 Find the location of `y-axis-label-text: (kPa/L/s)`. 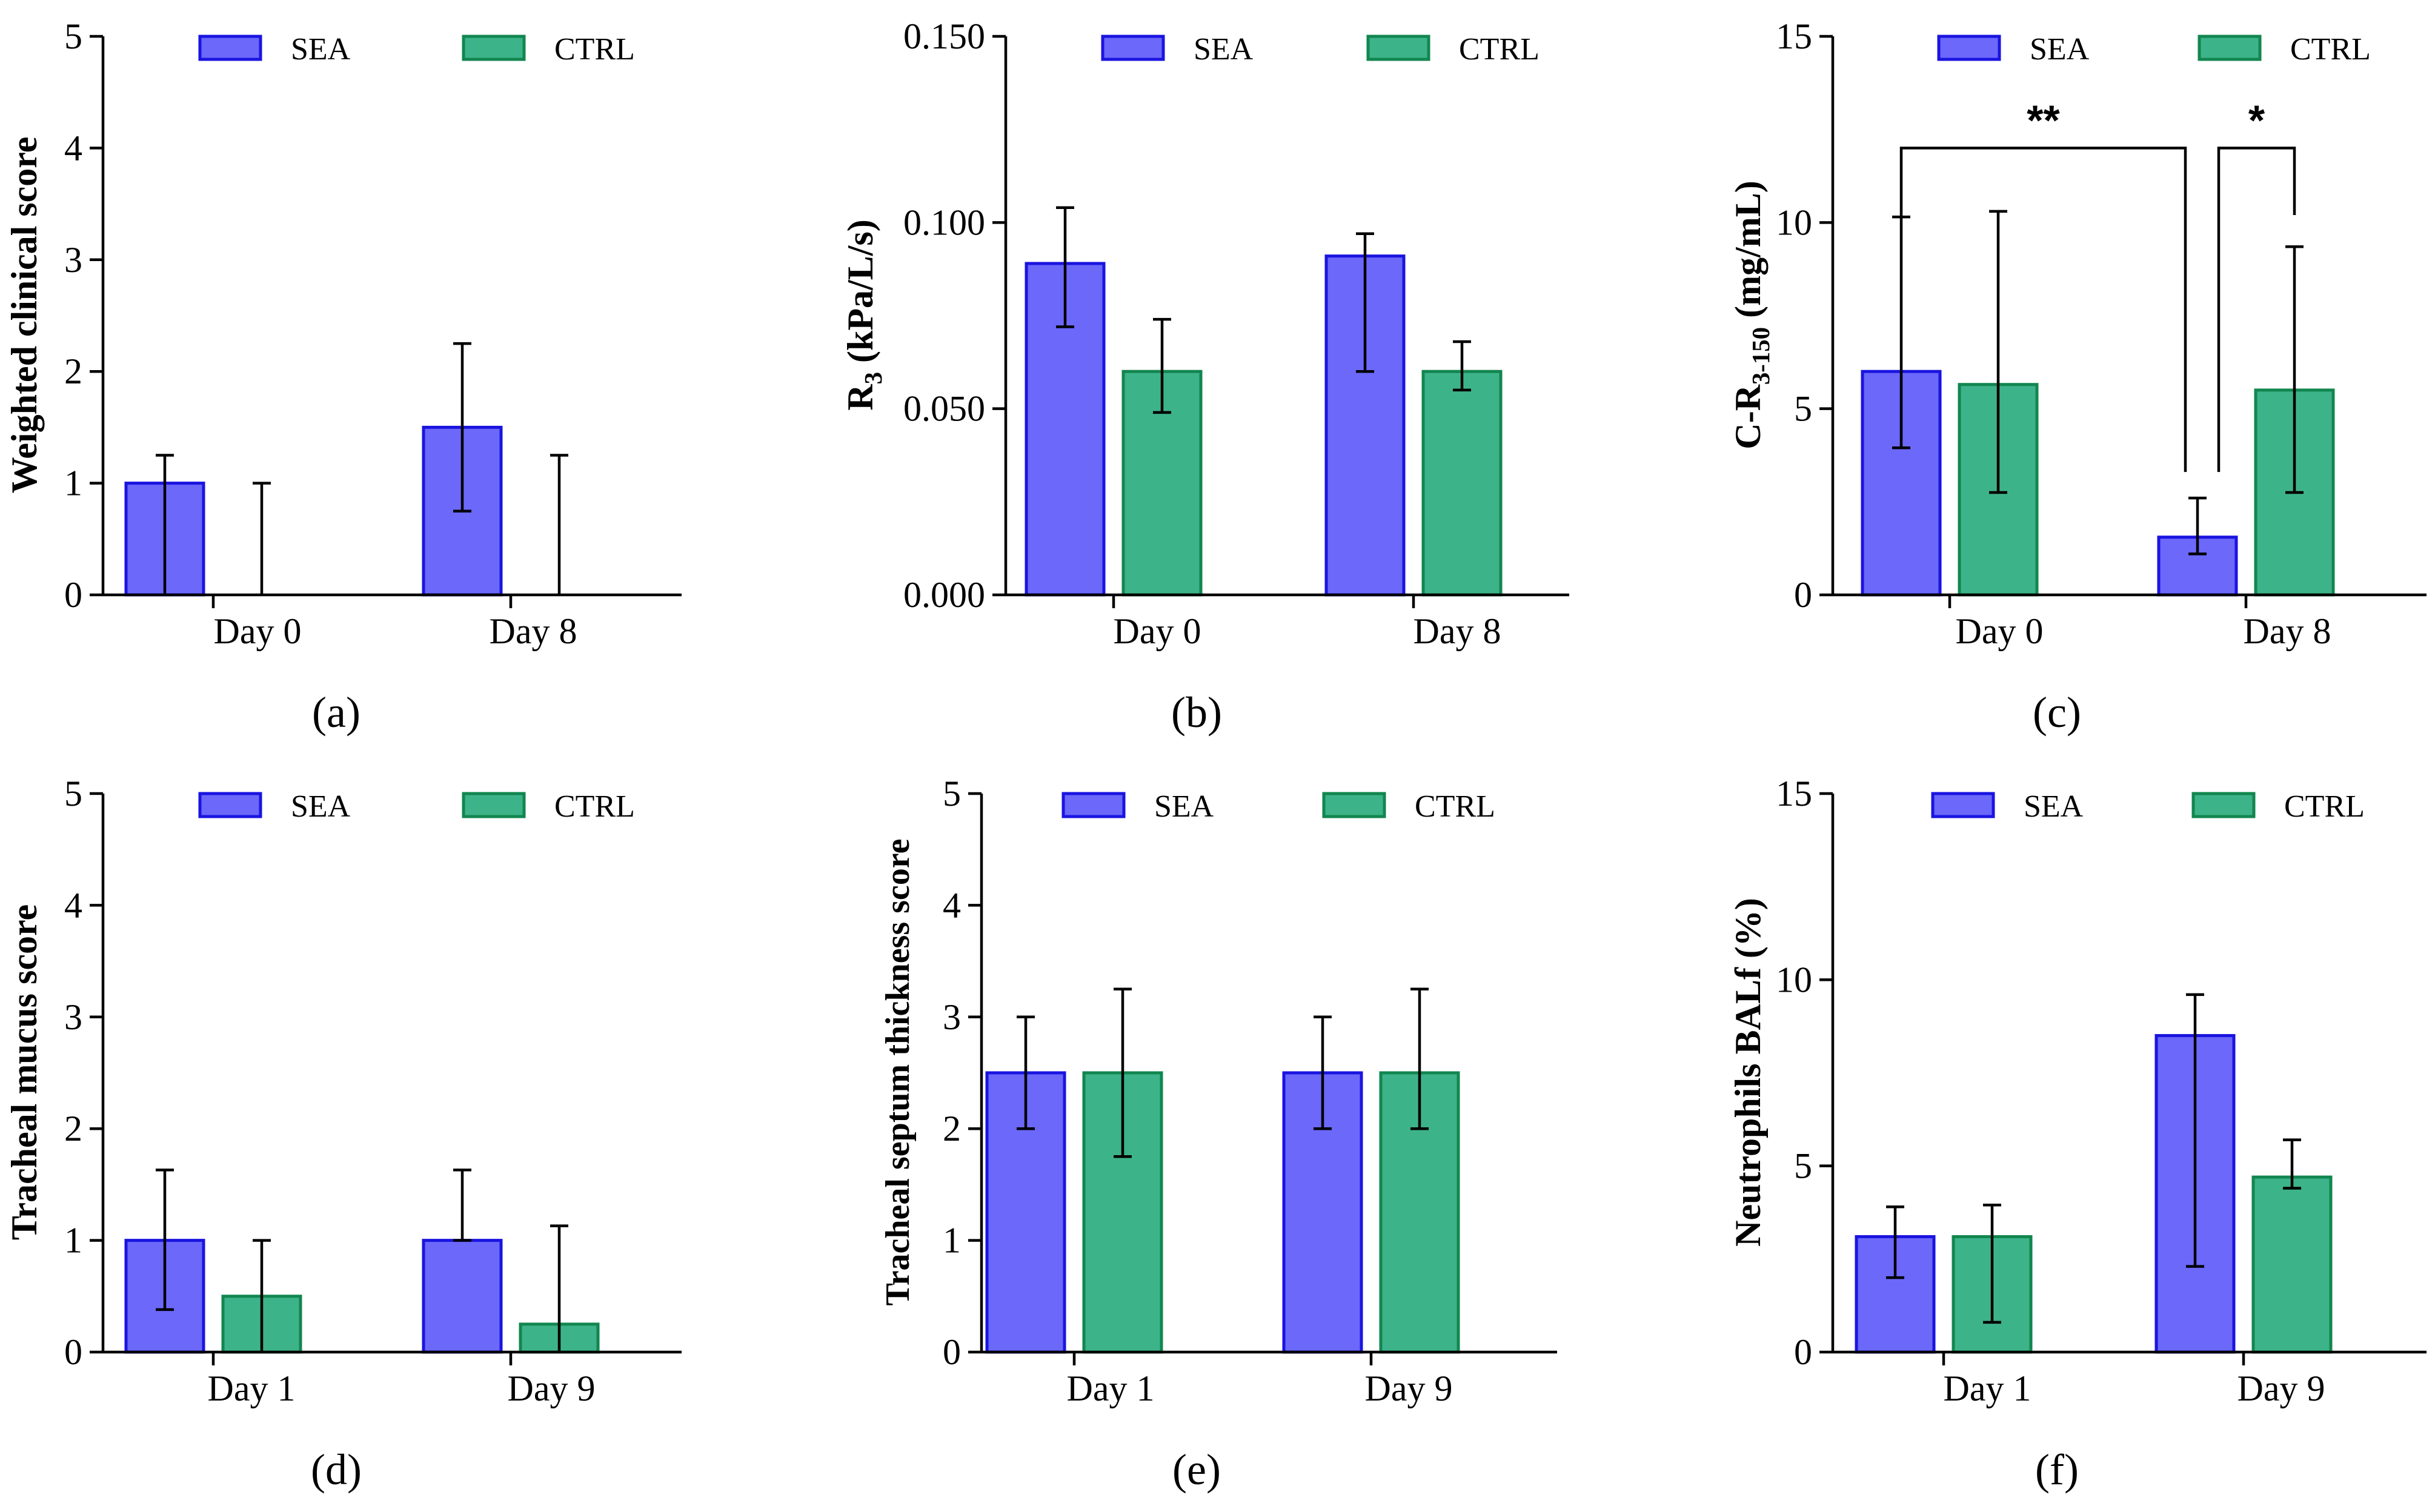

y-axis-label-text: (kPa/L/s) is located at coordinates (860, 295).